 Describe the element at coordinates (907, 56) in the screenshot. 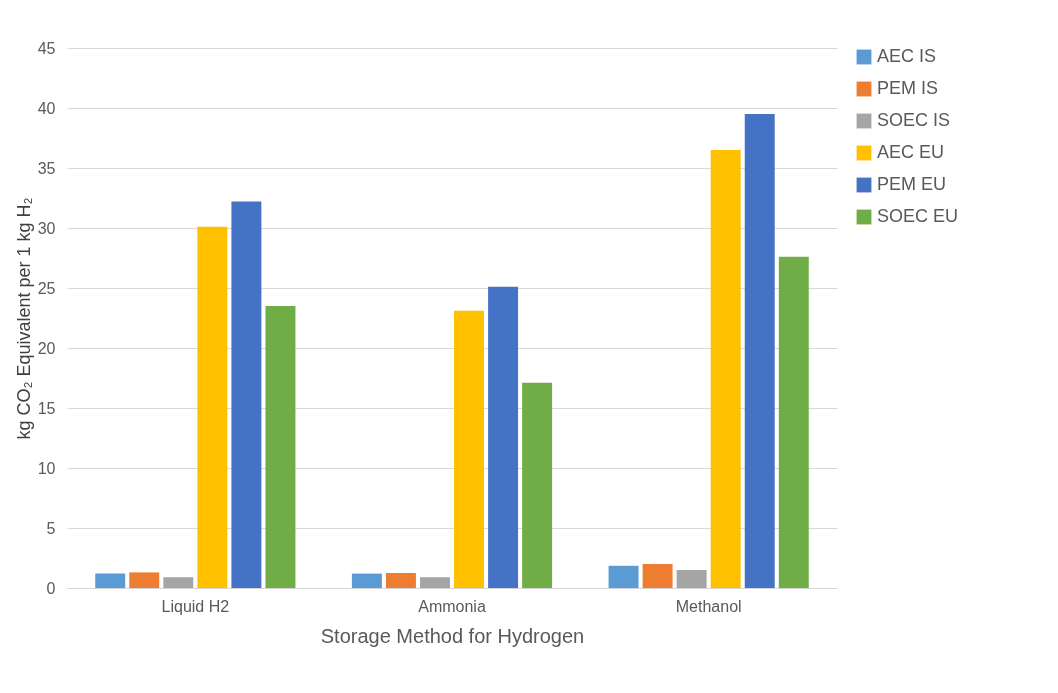

I see `legend-label: AEC IS` at that location.